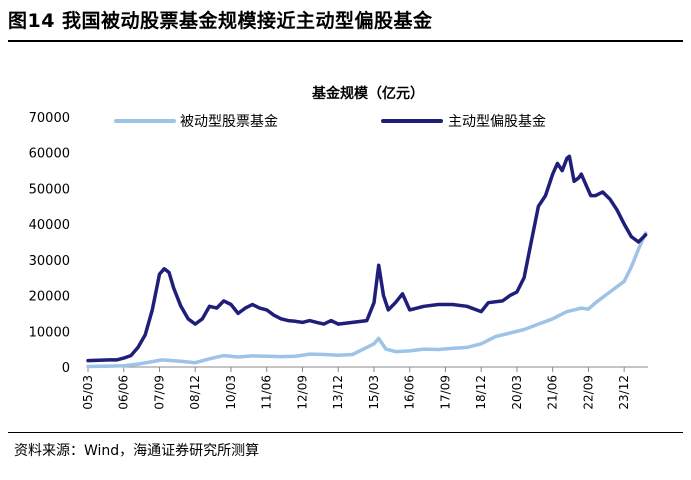 This screenshot has width=691, height=480. Describe the element at coordinates (66, 368) in the screenshot. I see `y-tick-label: 0` at that location.